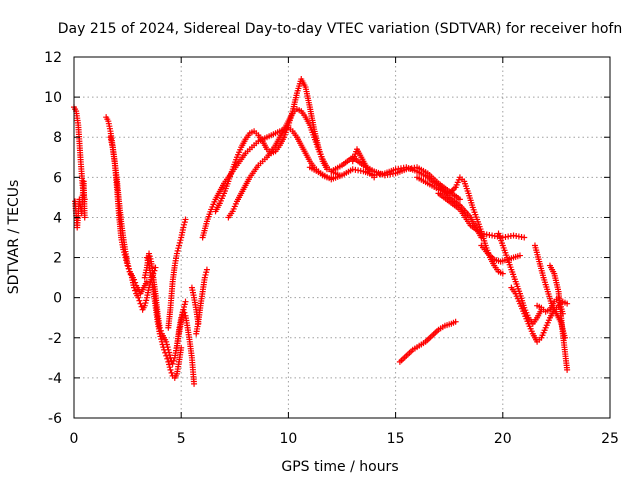 This screenshot has height=480, width=640. Describe the element at coordinates (339, 467) in the screenshot. I see `x-axis-label: GPS time / hours` at that location.